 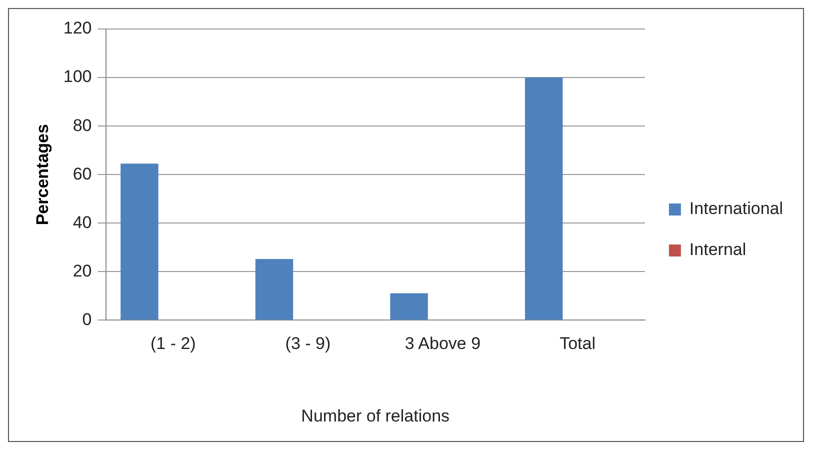 I want to click on y-axis-title: Percentages, so click(x=42, y=175).